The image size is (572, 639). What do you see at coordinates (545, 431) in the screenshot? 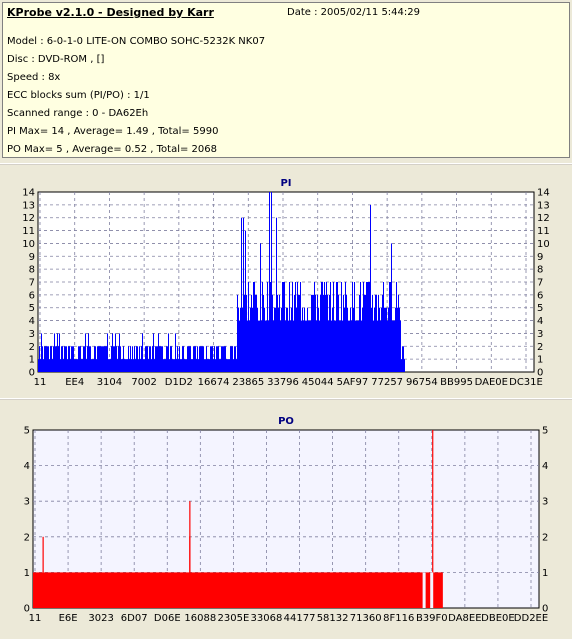
I see `y-tick-label-right: 5` at bounding box center [545, 431].